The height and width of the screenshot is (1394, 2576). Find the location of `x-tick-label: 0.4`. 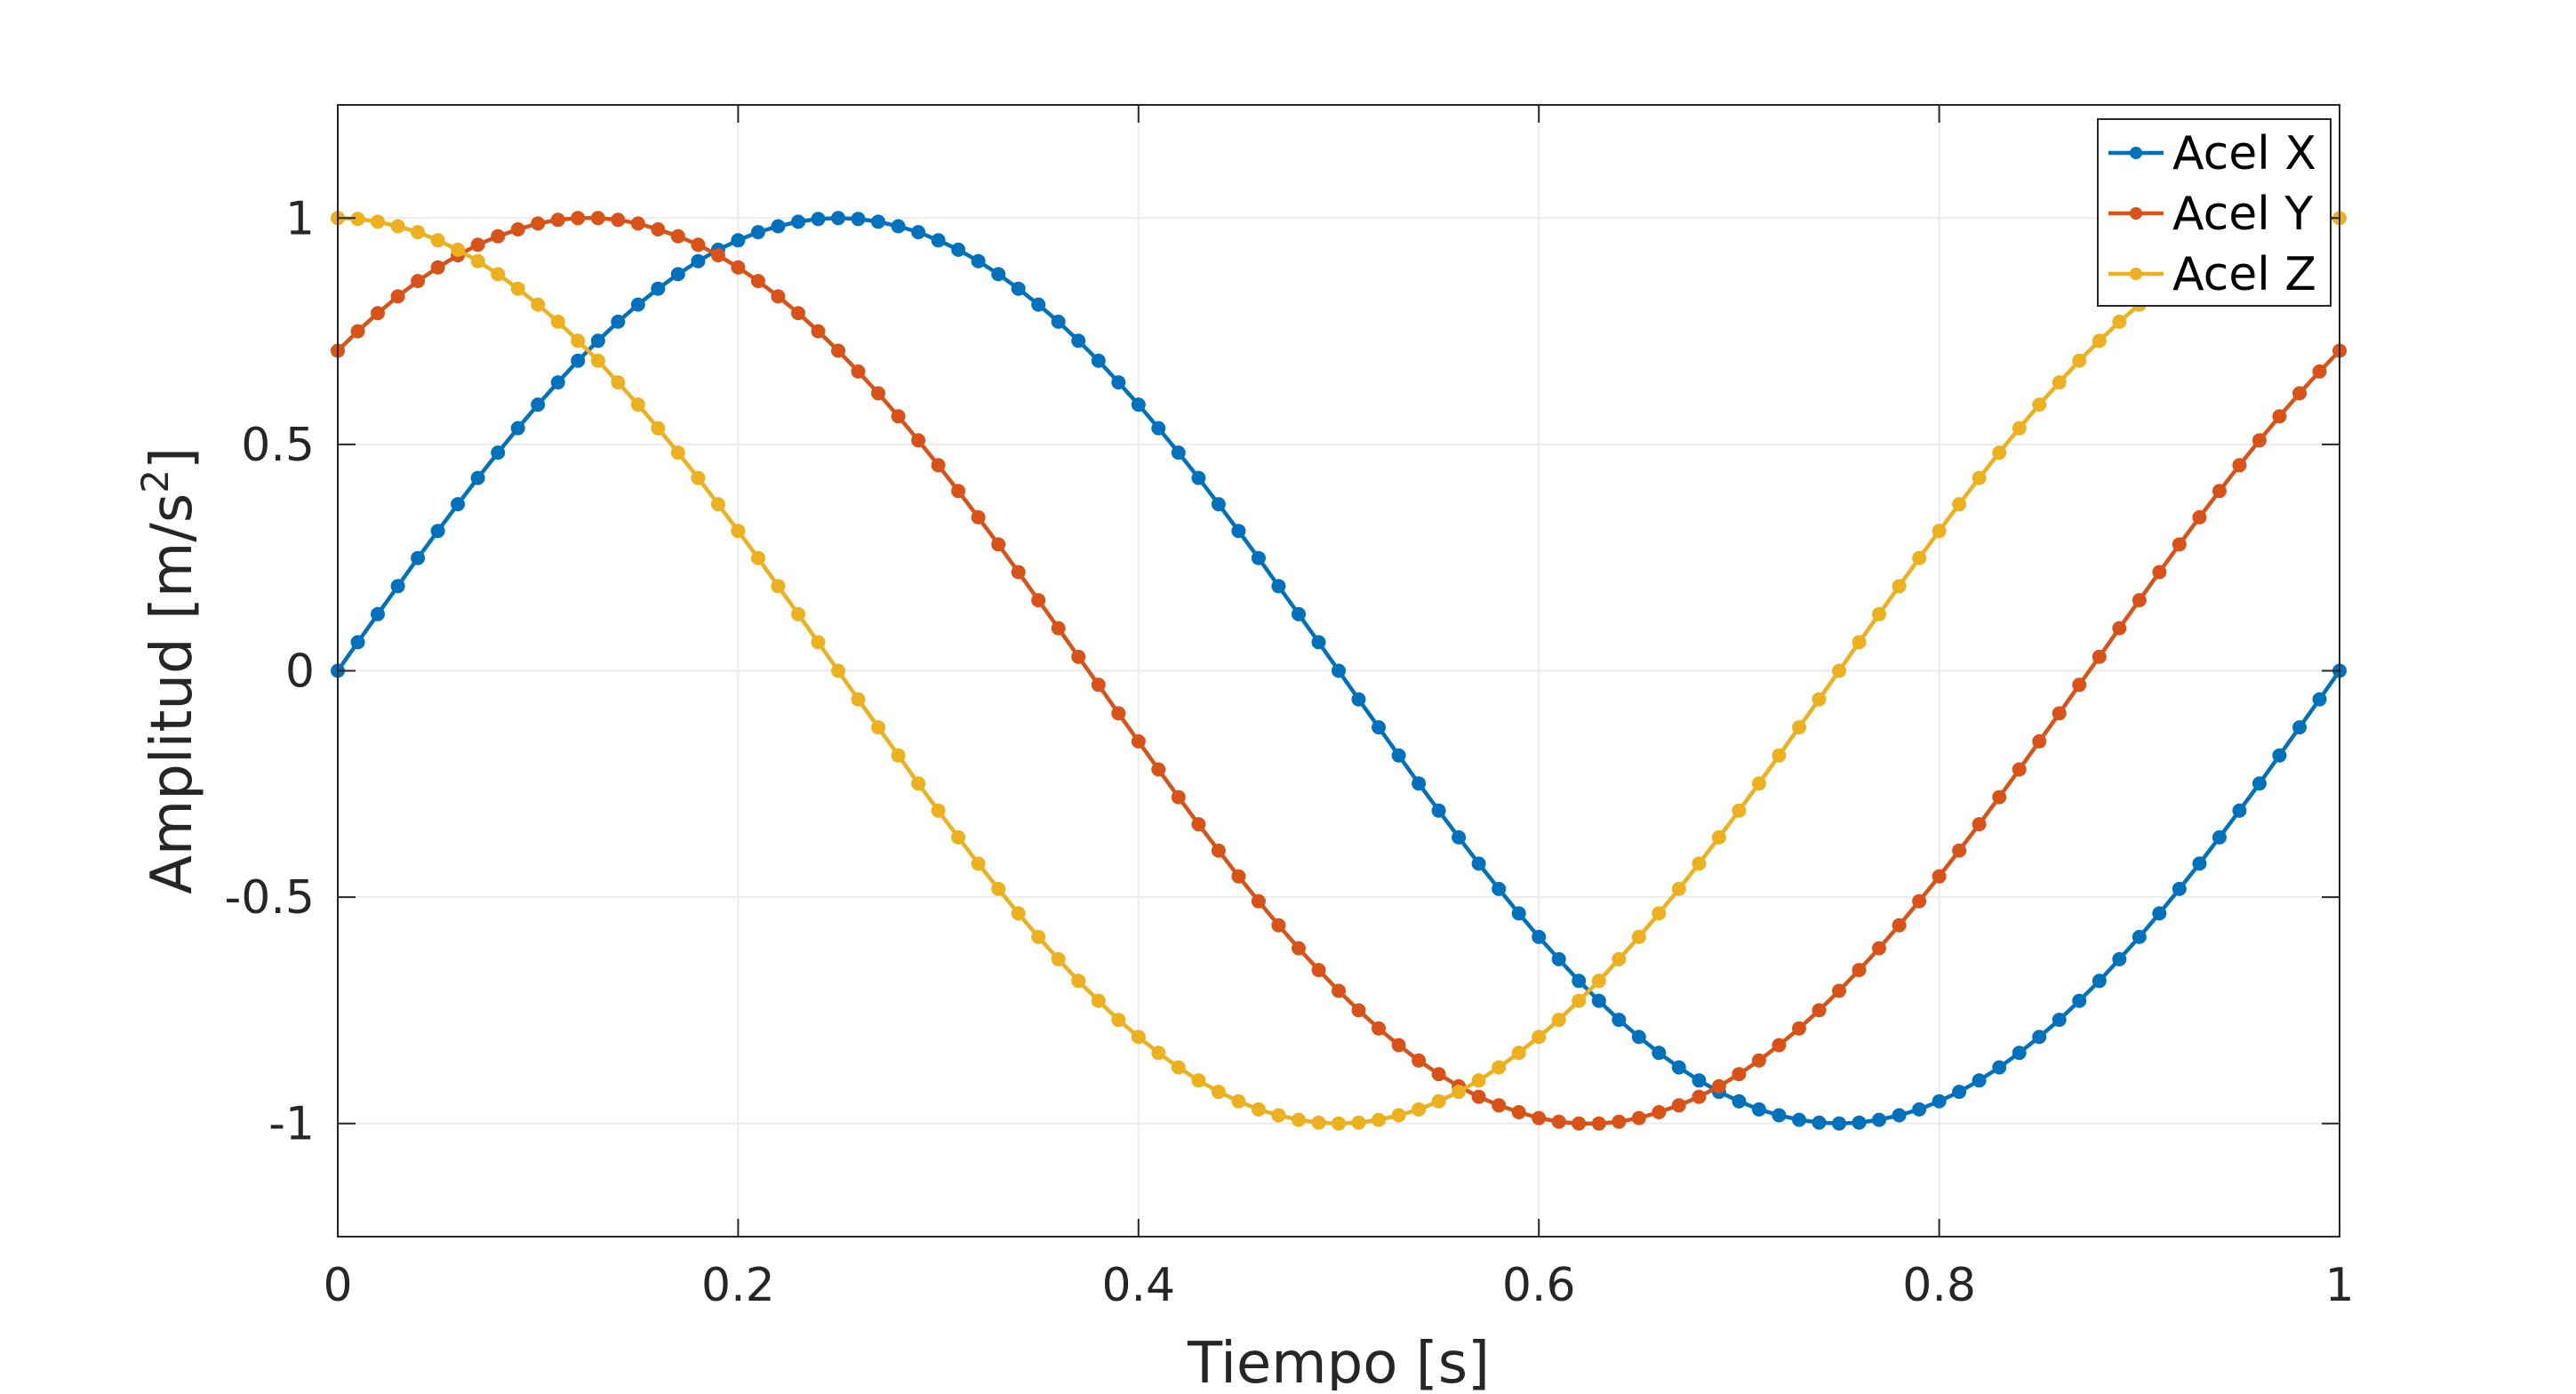

x-tick-label: 0.4 is located at coordinates (1138, 1285).